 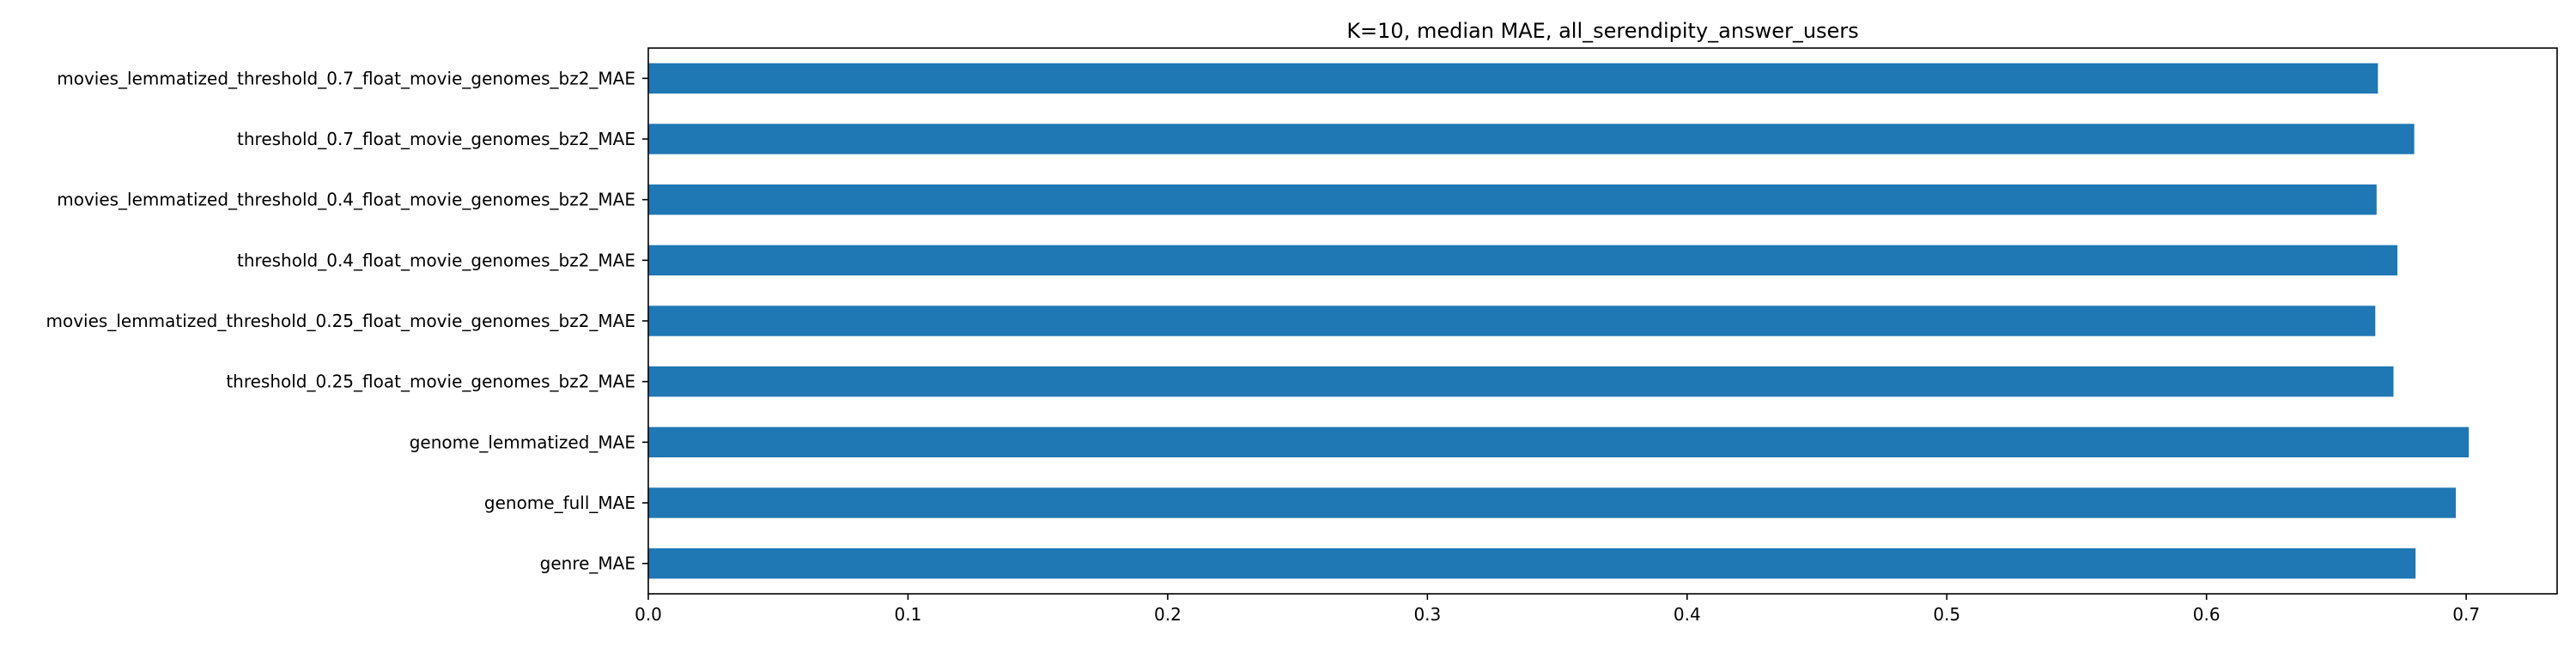 What do you see at coordinates (1687, 614) in the screenshot?
I see `x-tick-label: 0.4` at bounding box center [1687, 614].